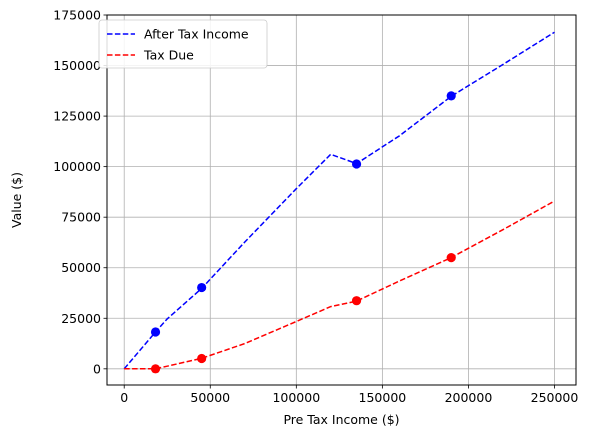 Image resolution: width=602 pixels, height=438 pixels. I want to click on y-axis-label: Value ($), so click(16, 200).